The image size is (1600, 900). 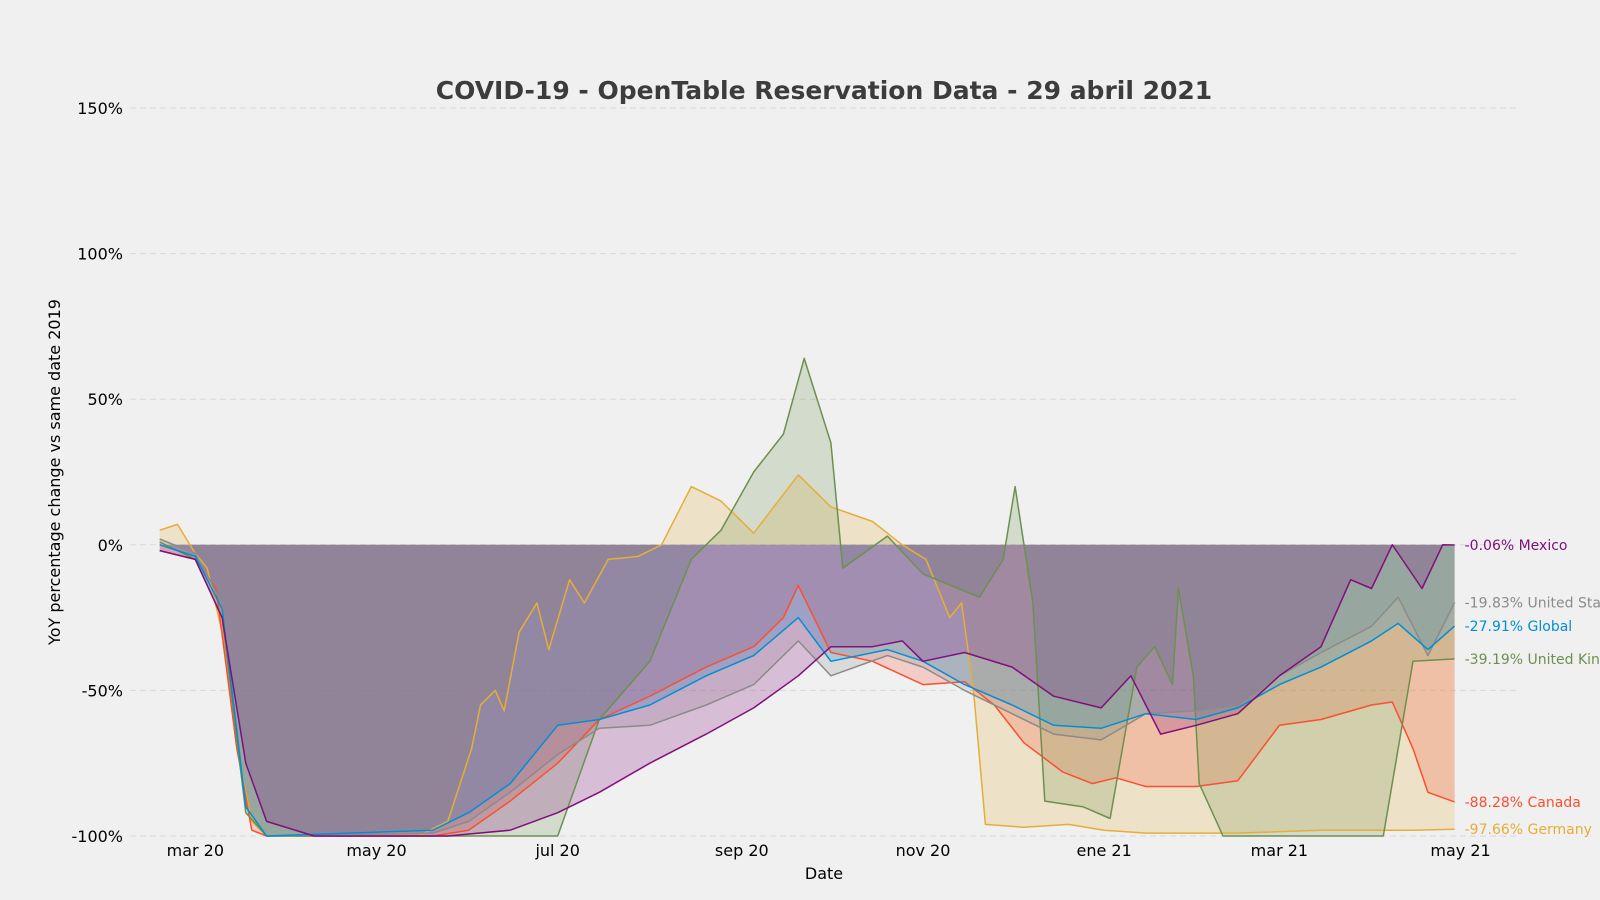 I want to click on y-axis-label: YoY percentage change vs same date 2019, so click(x=54, y=472).